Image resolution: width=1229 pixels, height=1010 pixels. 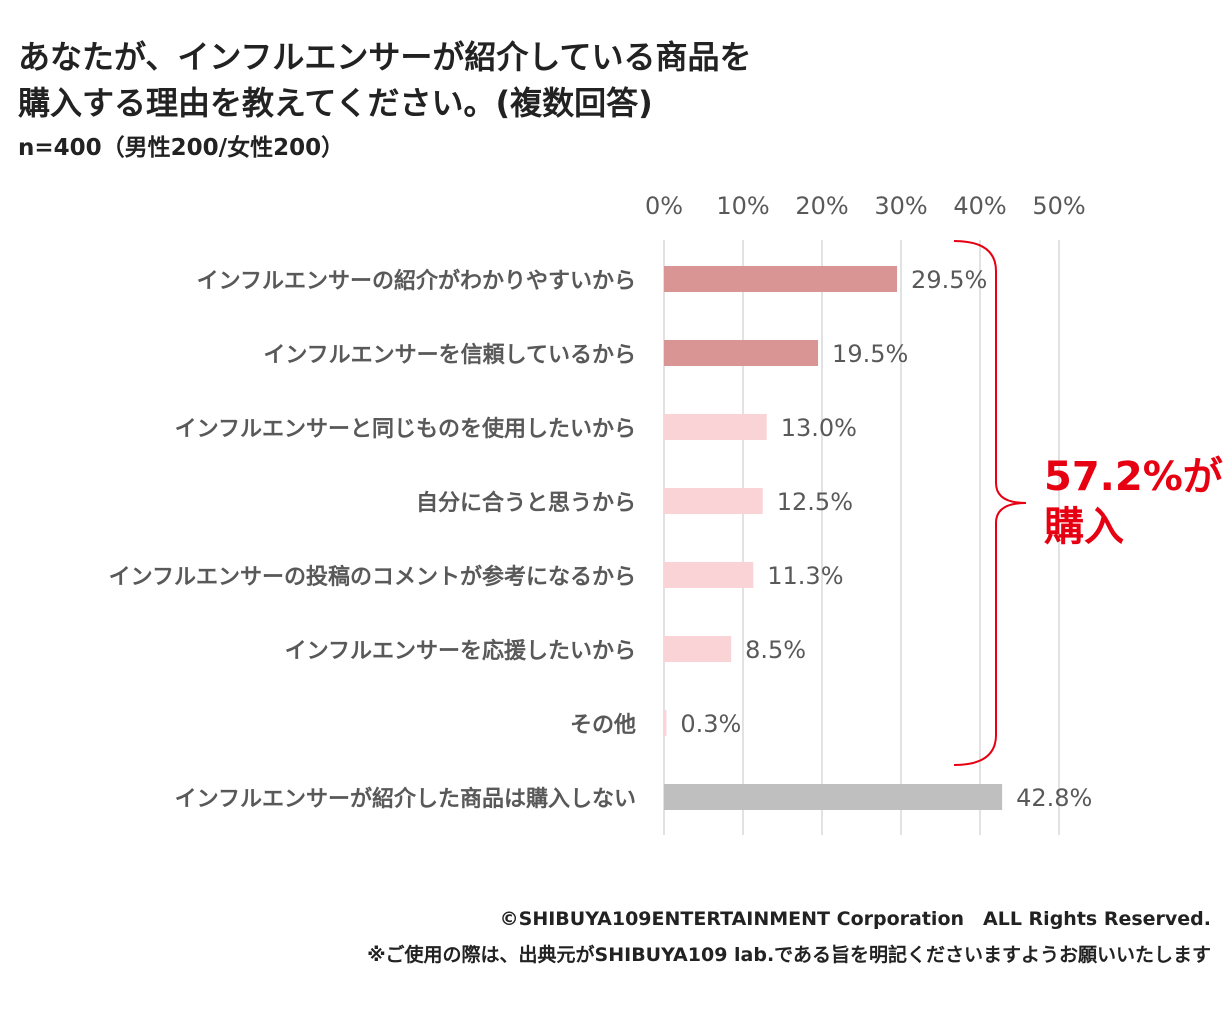 What do you see at coordinates (526, 503) in the screenshot?
I see `category-label: 自分に合うと思うから` at bounding box center [526, 503].